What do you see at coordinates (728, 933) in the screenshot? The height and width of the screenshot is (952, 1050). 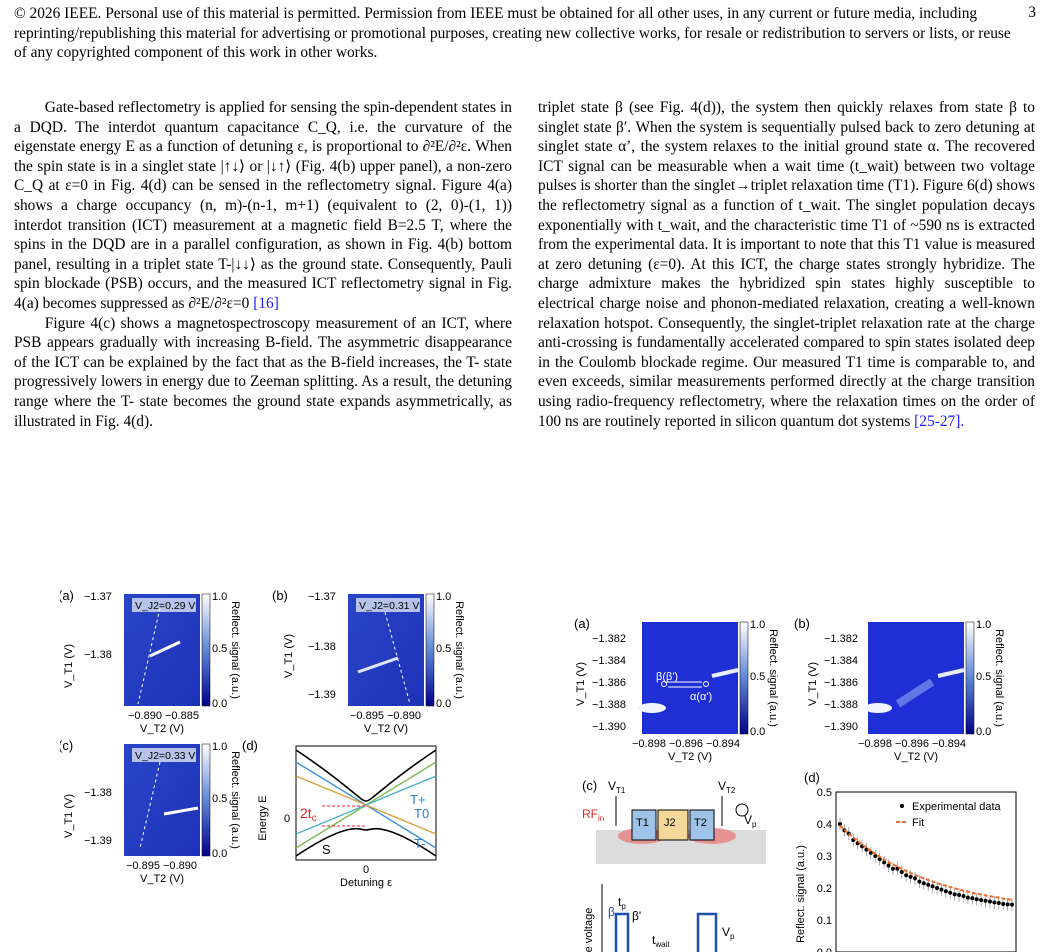 I see `fig6c-vpulse: Vp` at bounding box center [728, 933].